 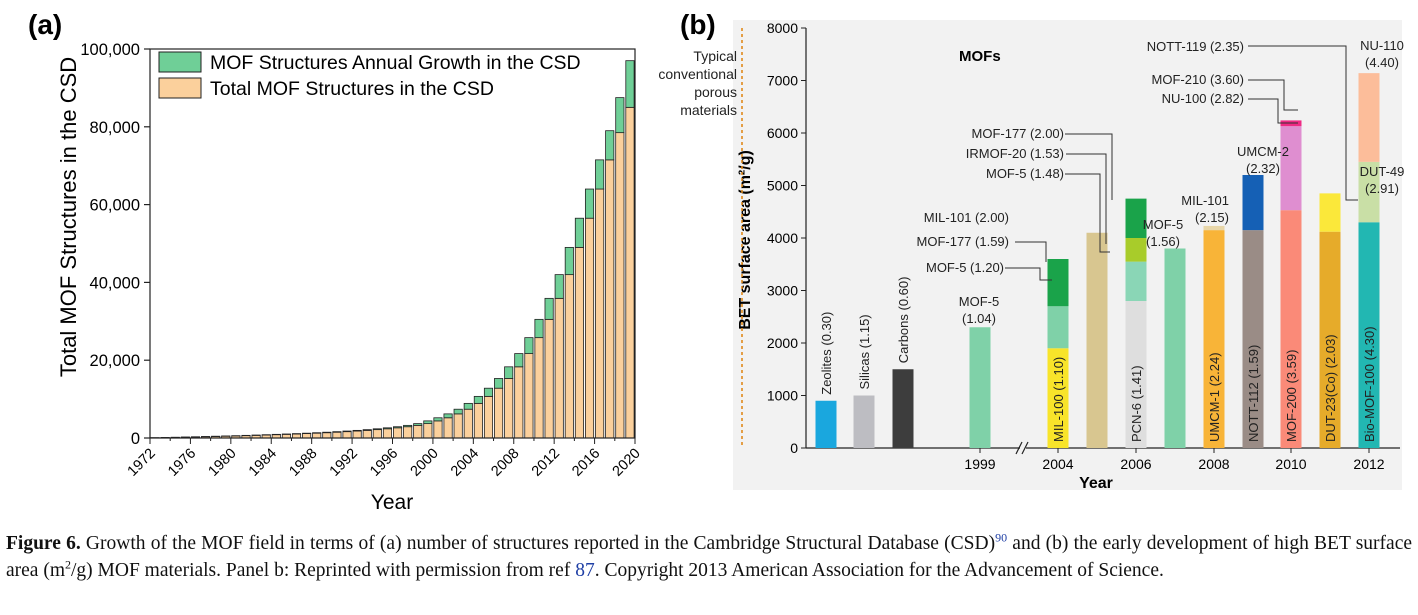 What do you see at coordinates (478, 420) in the screenshot?
I see `bar-total-2004` at bounding box center [478, 420].